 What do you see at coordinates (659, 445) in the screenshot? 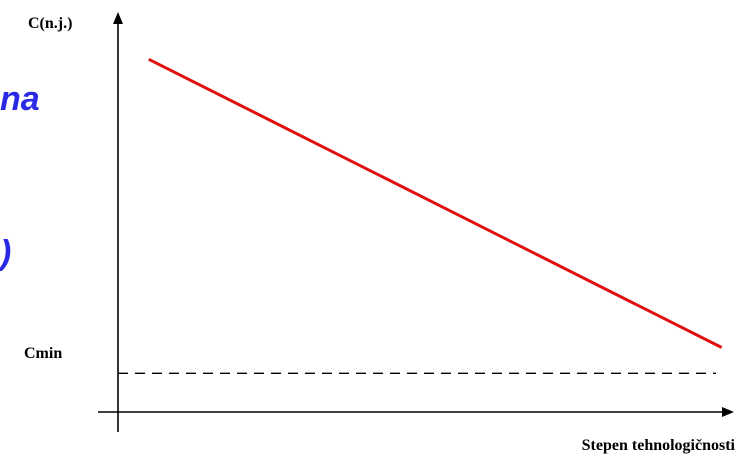
I see `x-axis-label: Stepen tehnologičnosti` at bounding box center [659, 445].